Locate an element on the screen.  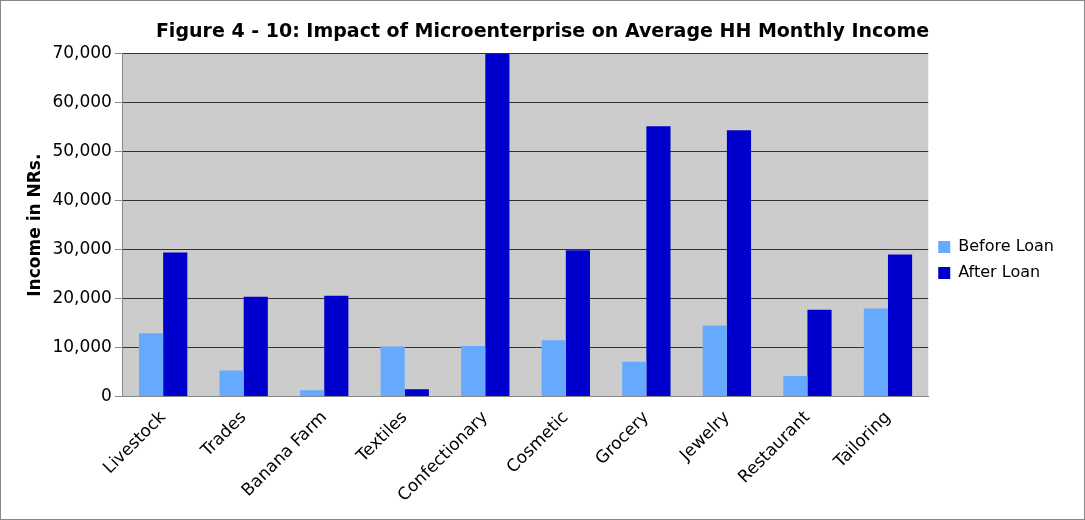
y-tick-label: 30,000 is located at coordinates (82, 248).